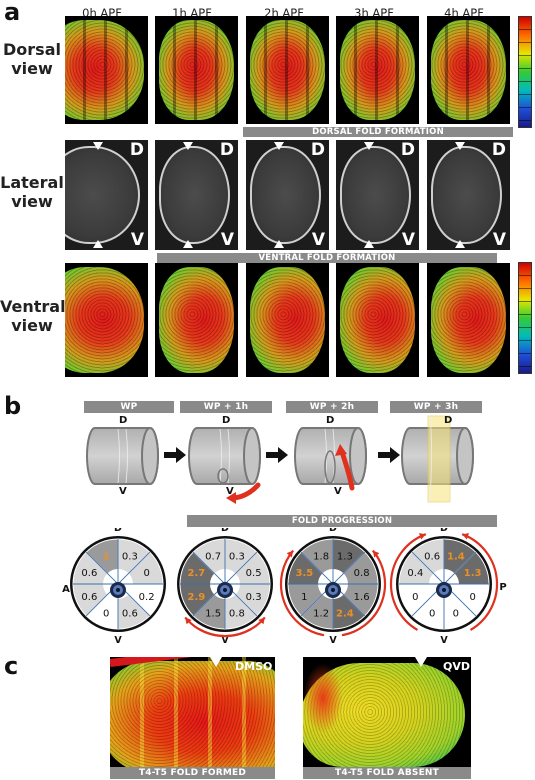 The width and height of the screenshot is (535, 780). I want to click on row-label-ventral: Ventral view, so click(33, 316).